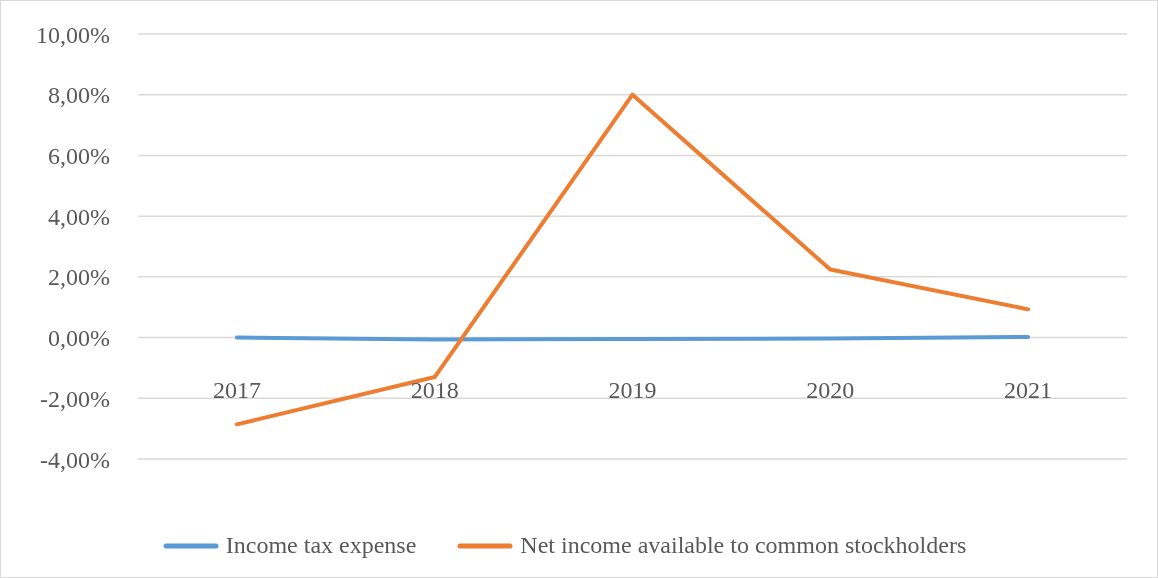 This screenshot has height=578, width=1158. What do you see at coordinates (79, 216) in the screenshot?
I see `y-tick-label: 4,00%` at bounding box center [79, 216].